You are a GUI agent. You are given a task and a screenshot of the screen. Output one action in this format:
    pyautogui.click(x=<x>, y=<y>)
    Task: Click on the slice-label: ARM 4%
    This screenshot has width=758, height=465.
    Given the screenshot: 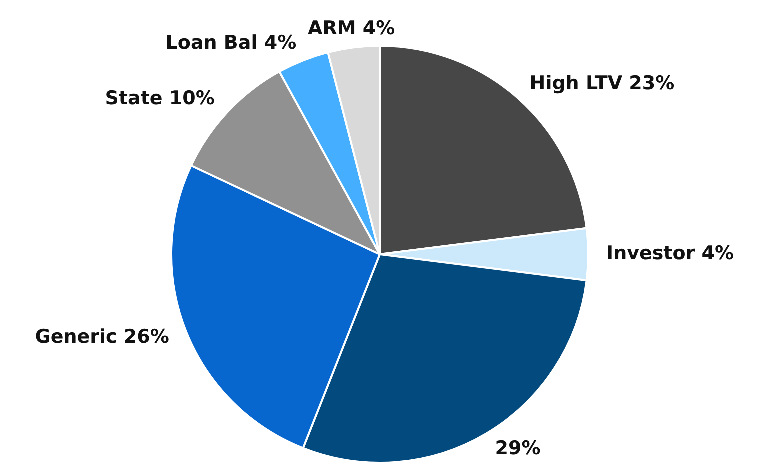 What is the action you would take?
    pyautogui.click(x=352, y=29)
    